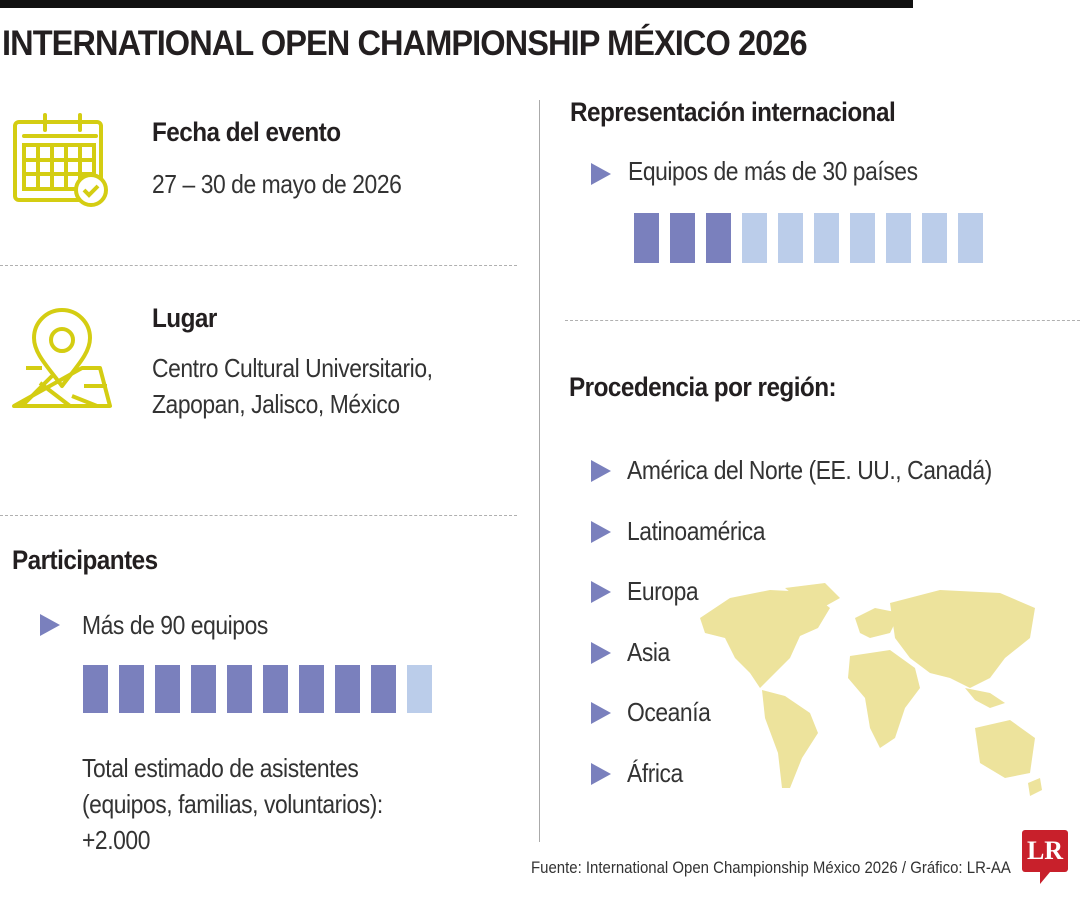 Image resolution: width=1080 pixels, height=900 pixels. Describe the element at coordinates (116, 840) in the screenshot. I see `total-value: +2.000` at that location.